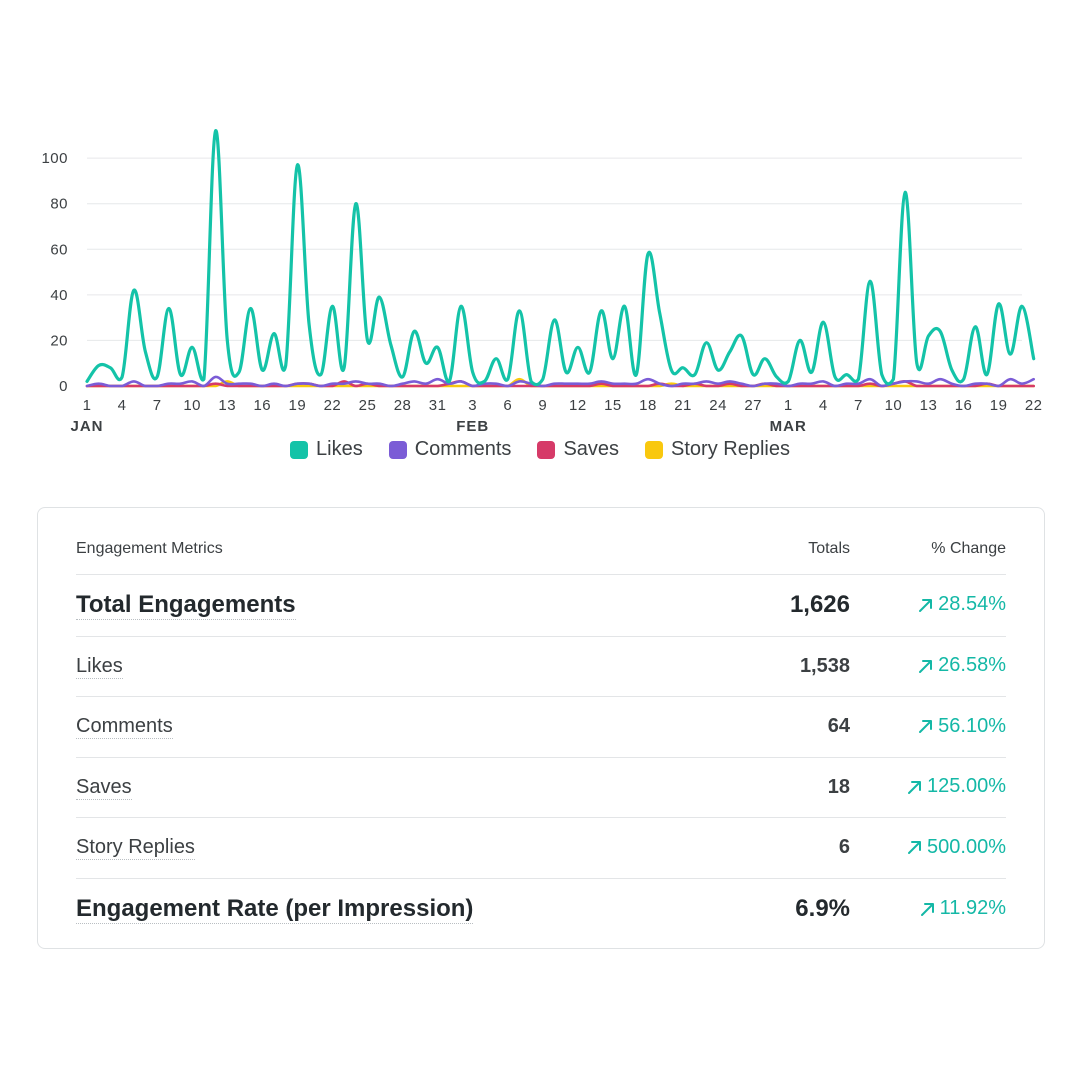  I want to click on x-tick-label: 3, so click(472, 405).